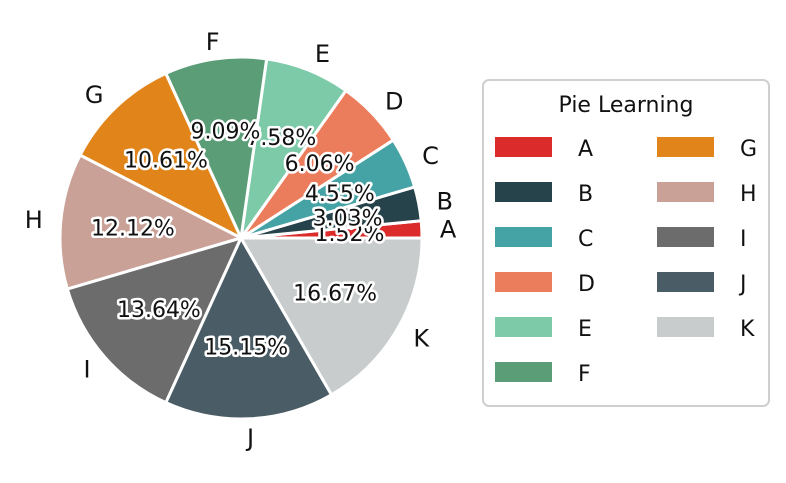  What do you see at coordinates (133, 229) in the screenshot?
I see `percent-label-h: 12.12%` at bounding box center [133, 229].